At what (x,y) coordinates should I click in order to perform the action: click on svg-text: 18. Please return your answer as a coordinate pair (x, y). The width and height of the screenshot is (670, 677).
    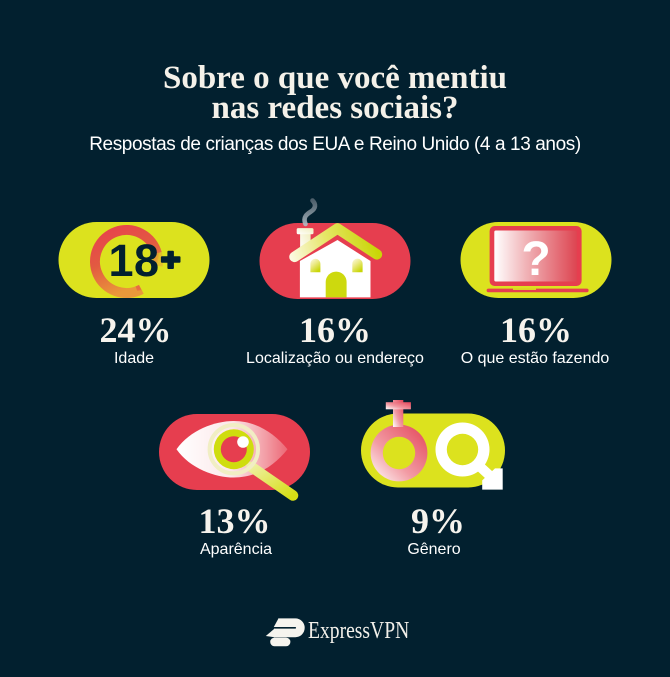
    Looking at the image, I should click on (134, 260).